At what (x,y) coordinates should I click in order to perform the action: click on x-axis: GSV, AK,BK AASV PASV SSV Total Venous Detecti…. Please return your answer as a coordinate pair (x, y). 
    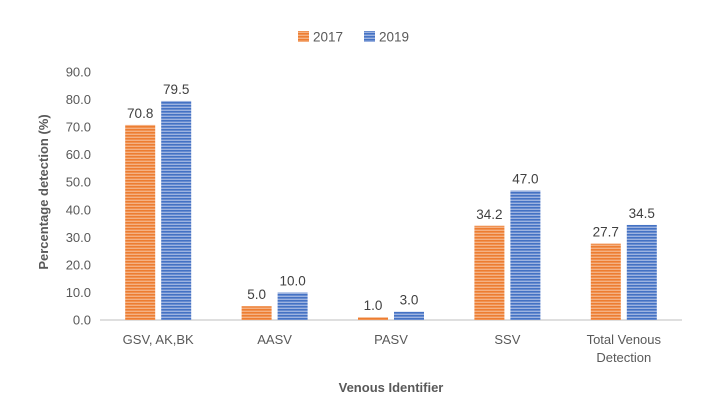
    Looking at the image, I should click on (392, 348).